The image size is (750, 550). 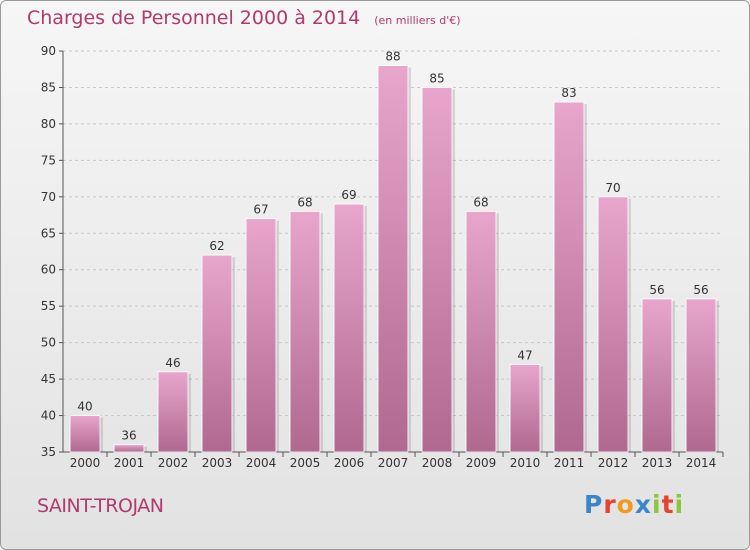 I want to click on bar-2002, so click(x=173, y=412).